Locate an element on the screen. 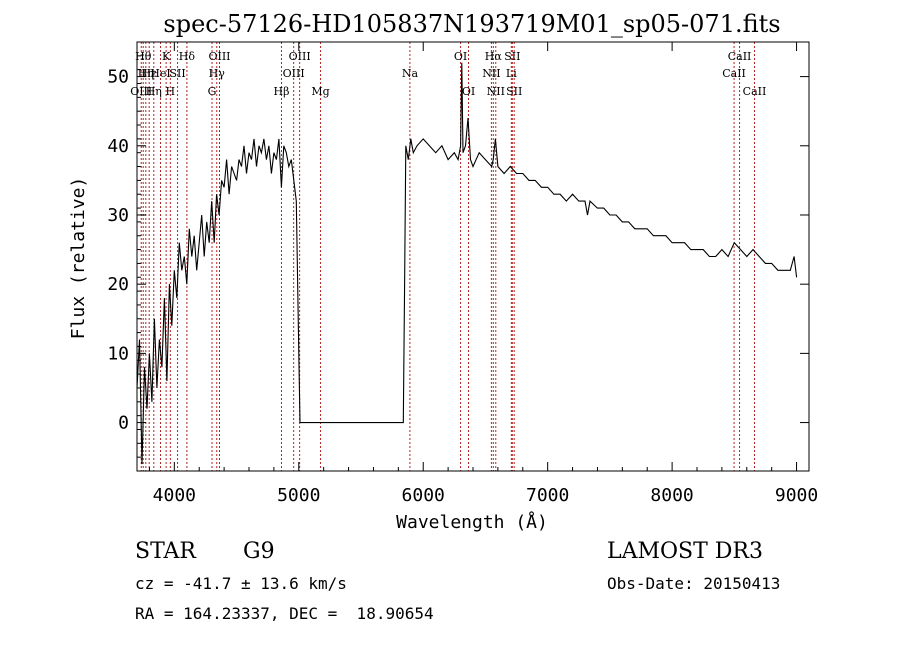 The width and height of the screenshot is (900, 649). line-marker-label-1: Hθ is located at coordinates (143, 56).